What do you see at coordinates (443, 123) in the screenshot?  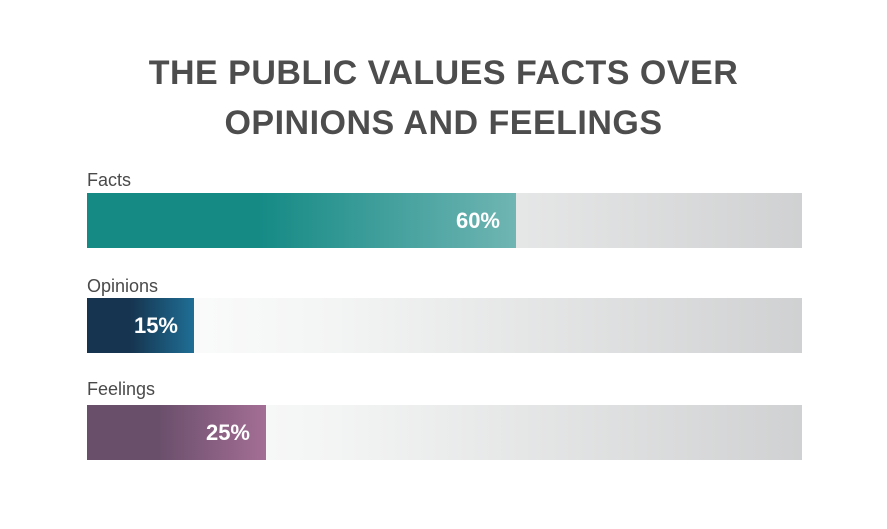 I see `chart-title-line-2: OPINIONS AND FEELINGS` at bounding box center [443, 123].